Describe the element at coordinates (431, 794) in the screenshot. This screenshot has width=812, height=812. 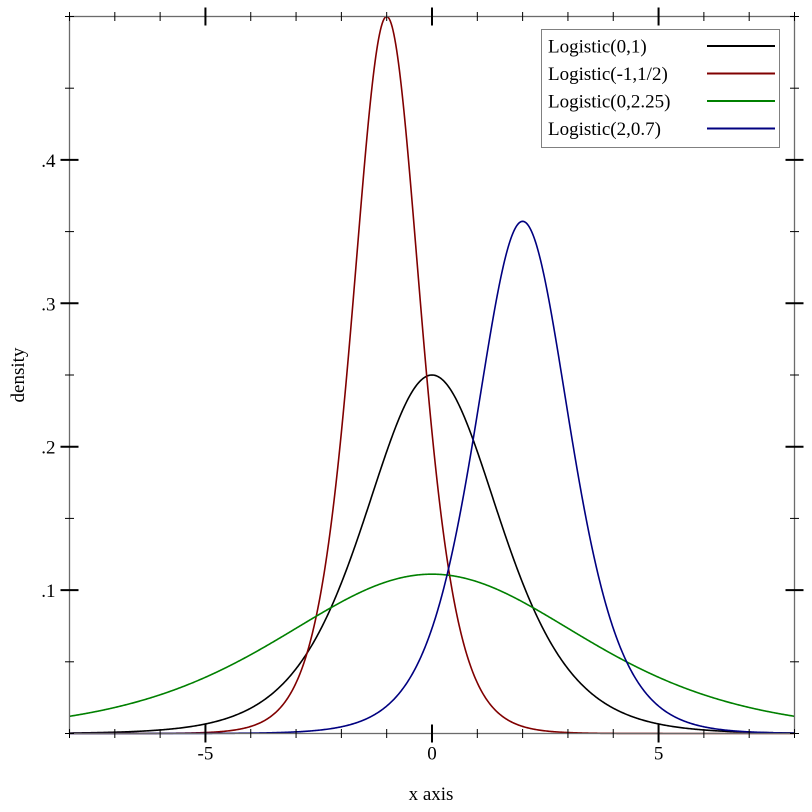
I see `x-axis-label: x axis` at that location.